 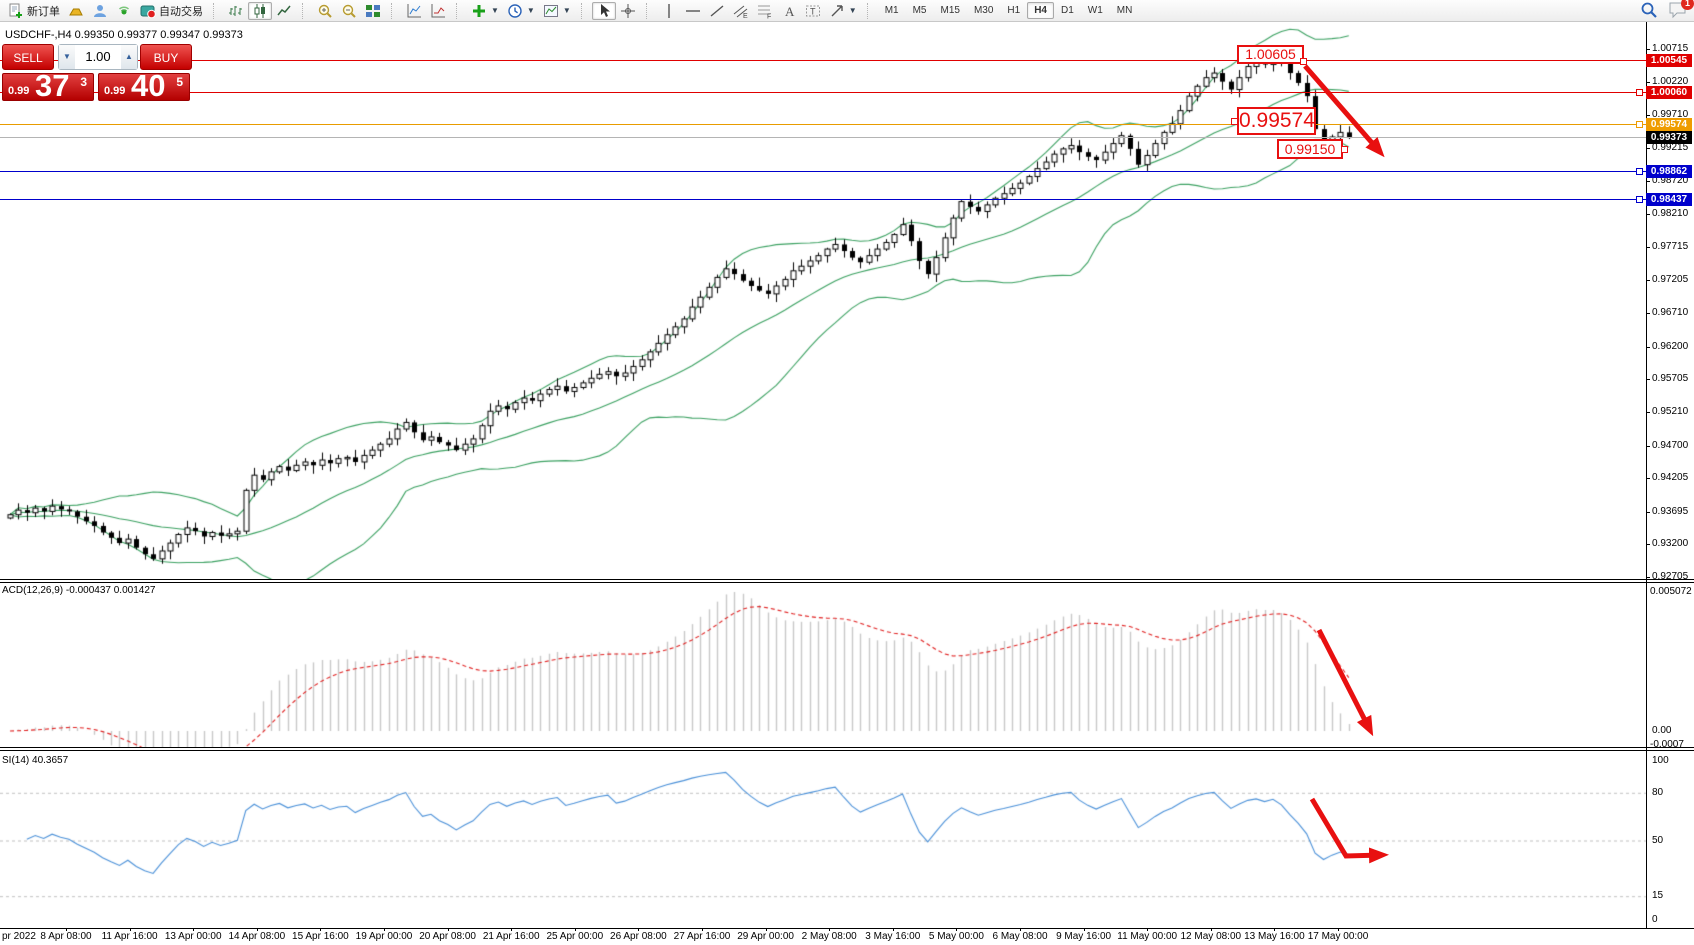 I want to click on text-label-icon: T, so click(x=813, y=11).